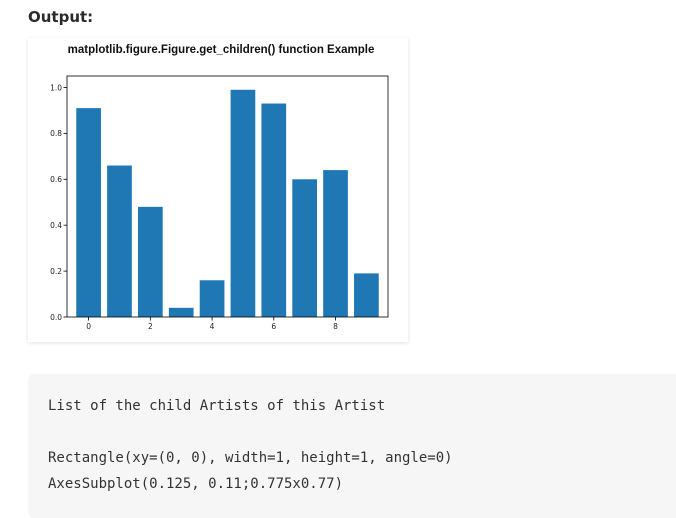 The height and width of the screenshot is (518, 676). Describe the element at coordinates (58, 202) in the screenshot. I see `y-axis-ticks: 0.0 0.2 0.4 0.6 0.8 1.0` at that location.